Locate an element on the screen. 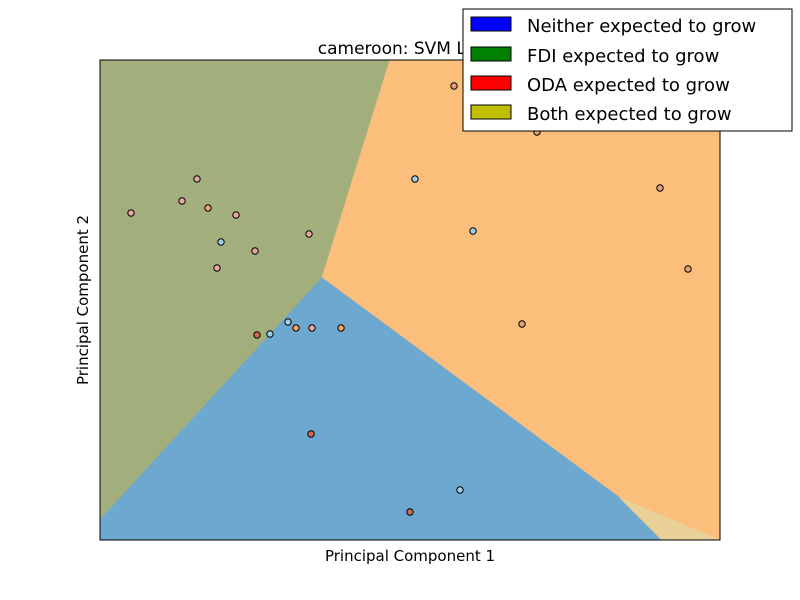 This screenshot has width=800, height=600. region-both-expected-to-grow is located at coordinates (669, 518).